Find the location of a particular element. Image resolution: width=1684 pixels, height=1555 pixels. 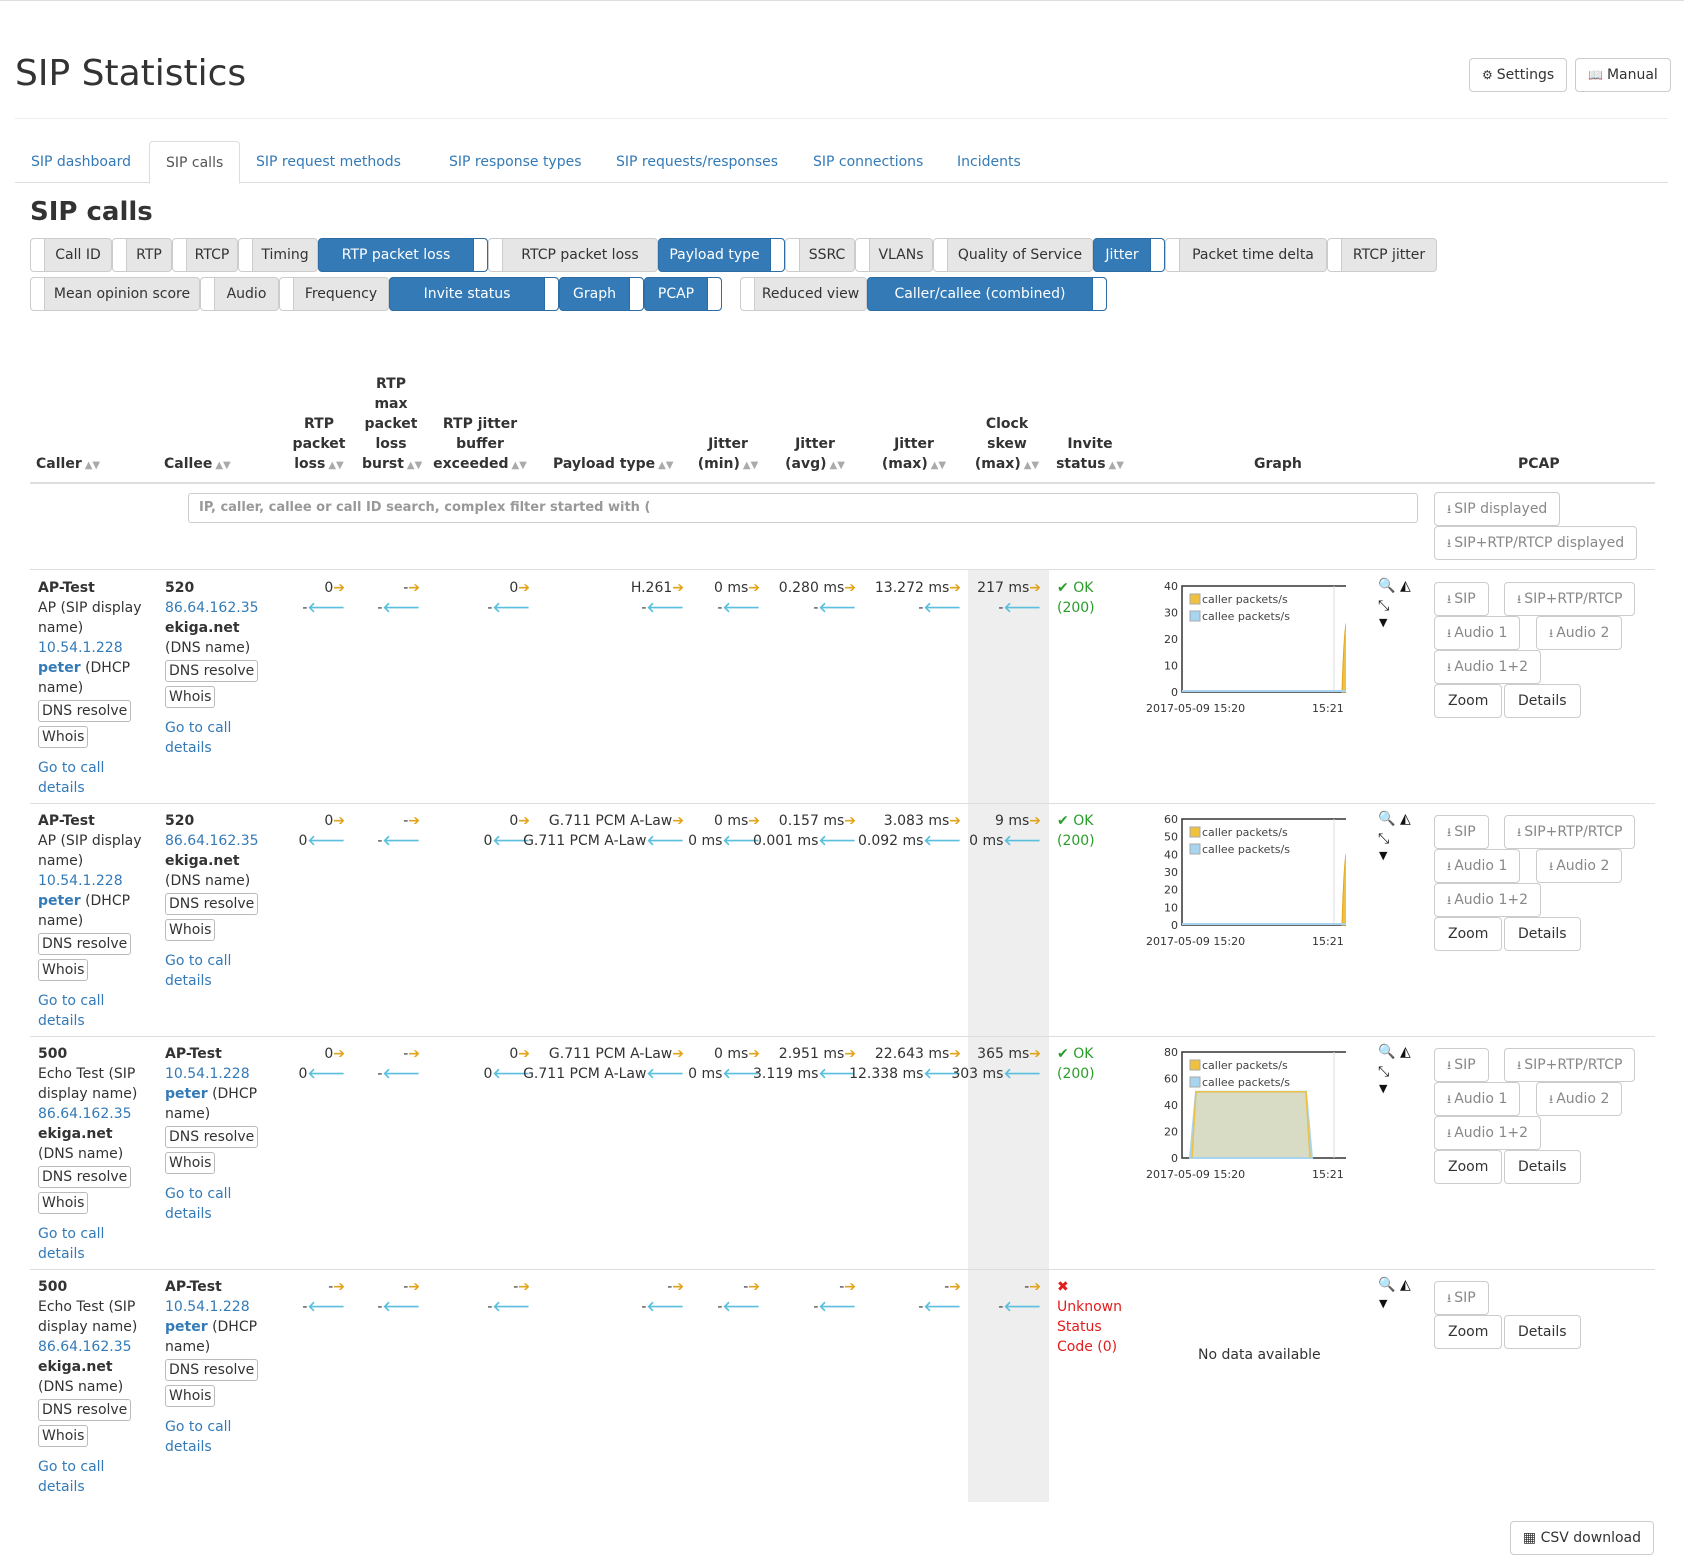

toggle-graph: Graph is located at coordinates (601, 294).